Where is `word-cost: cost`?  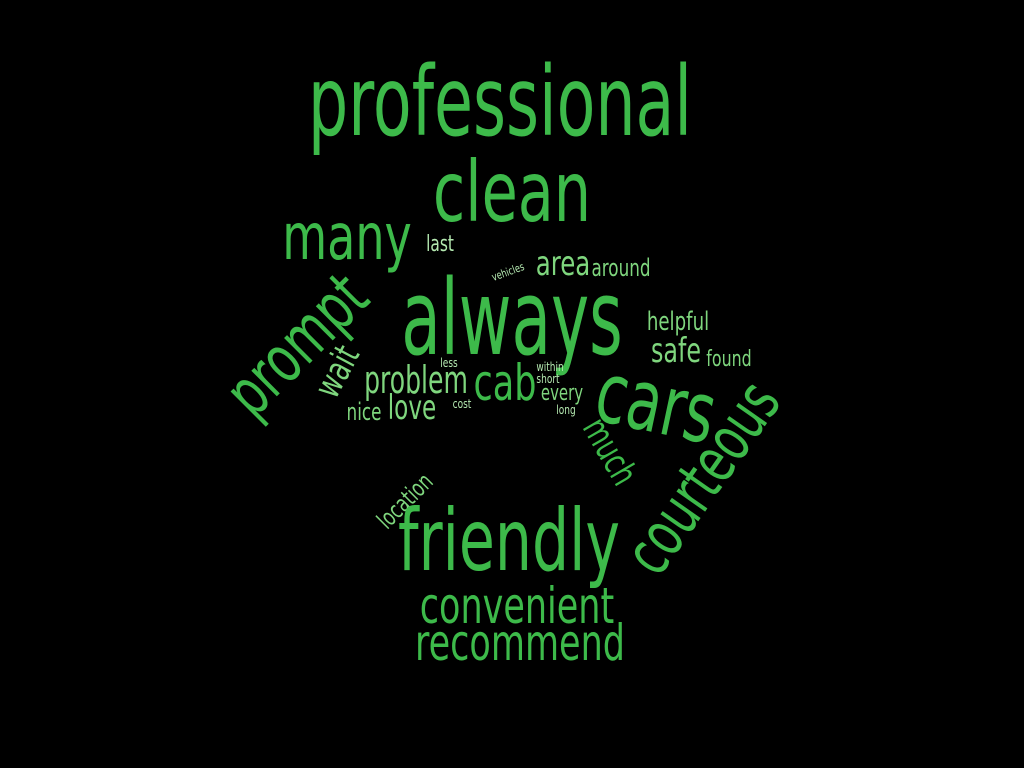
word-cost: cost is located at coordinates (462, 404).